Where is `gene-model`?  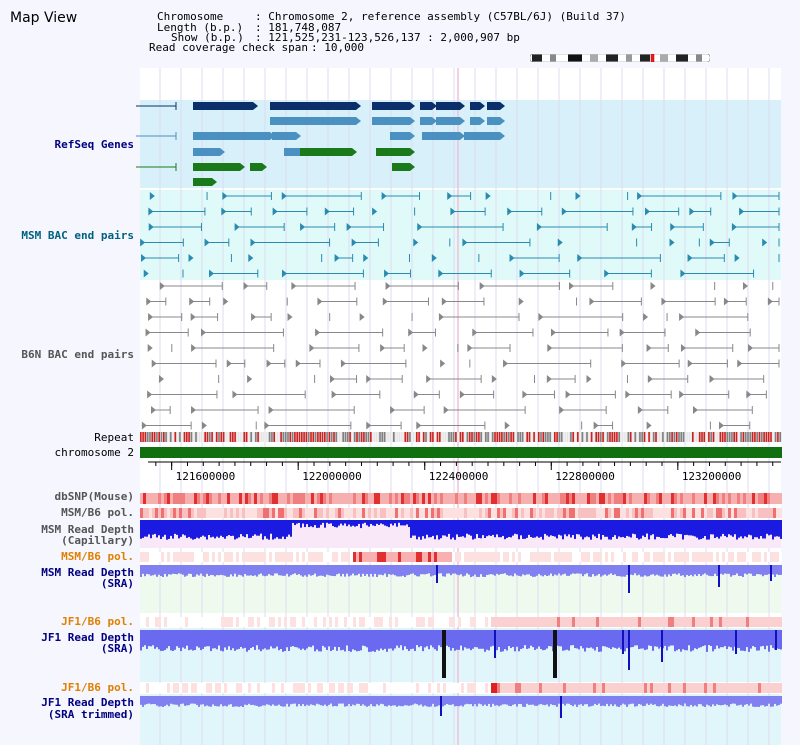 gene-model is located at coordinates (502, 121).